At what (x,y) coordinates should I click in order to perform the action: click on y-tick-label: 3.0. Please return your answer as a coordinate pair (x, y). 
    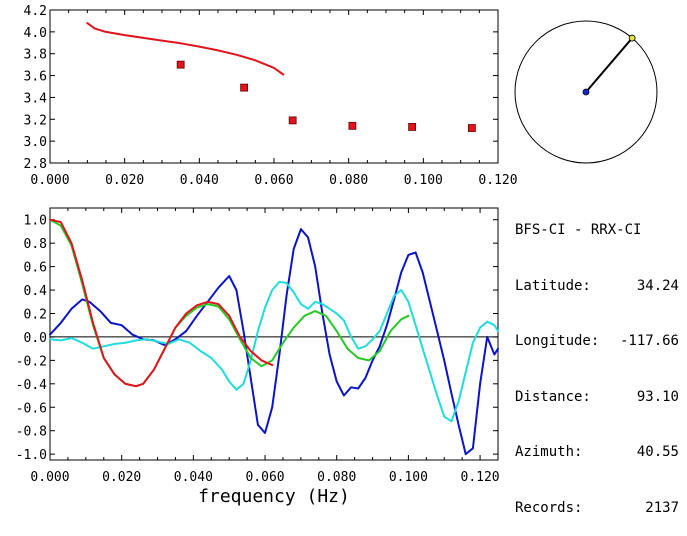
    Looking at the image, I should click on (35, 142).